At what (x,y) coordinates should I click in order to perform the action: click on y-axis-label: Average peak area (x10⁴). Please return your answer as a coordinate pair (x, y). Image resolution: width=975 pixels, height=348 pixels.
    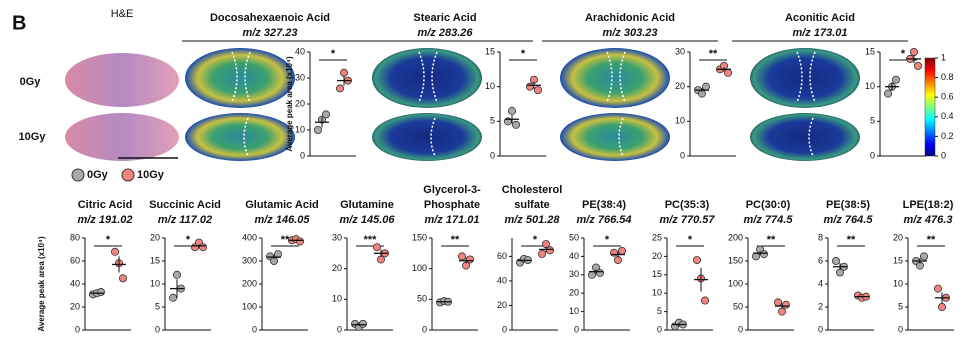
    Looking at the image, I should click on (41, 284).